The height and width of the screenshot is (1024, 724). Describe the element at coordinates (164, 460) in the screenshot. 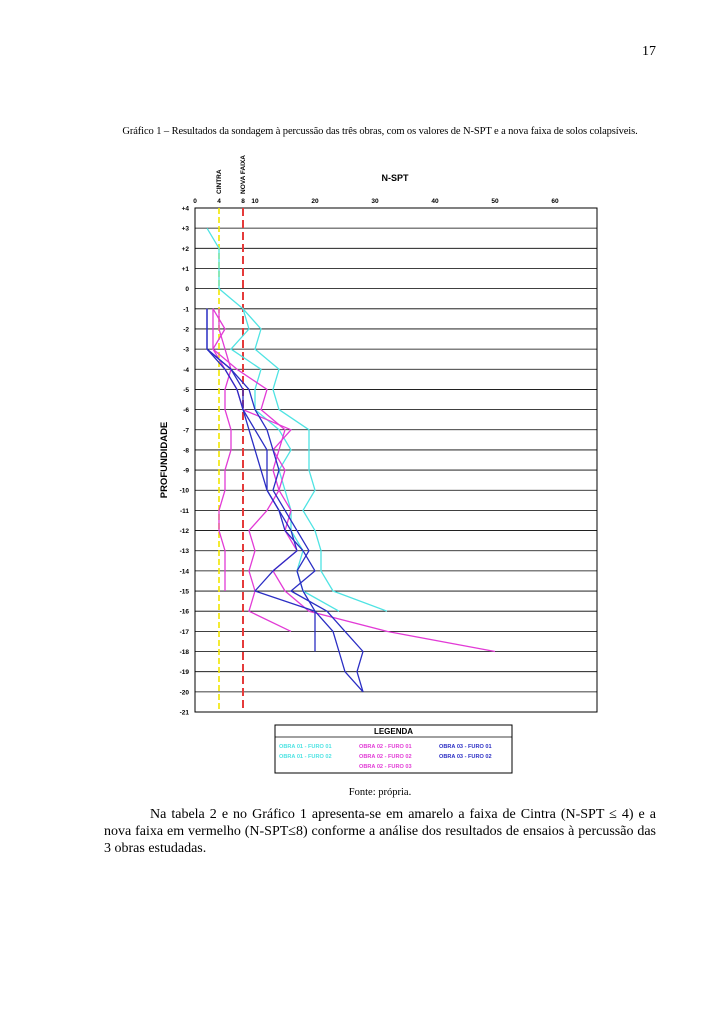

I see `y-axis-label: PROFUNDIDADE` at that location.